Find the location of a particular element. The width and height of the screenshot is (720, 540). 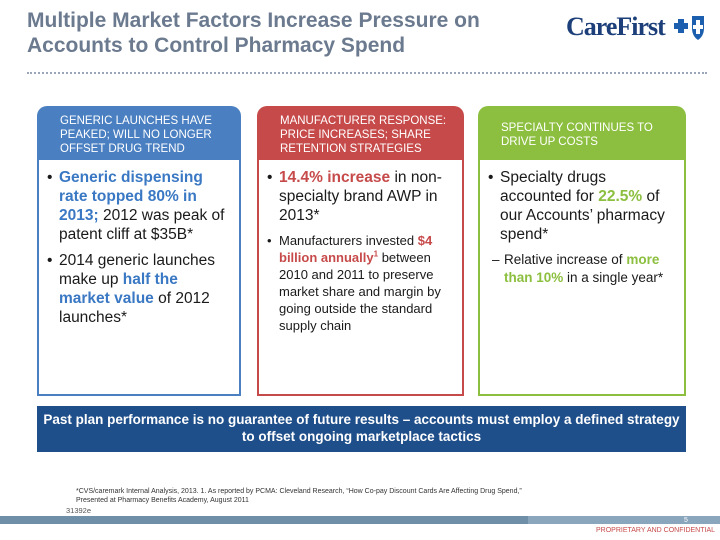

bullet-text: in non-specialty brand AWP in 2013* is located at coordinates (360, 196).